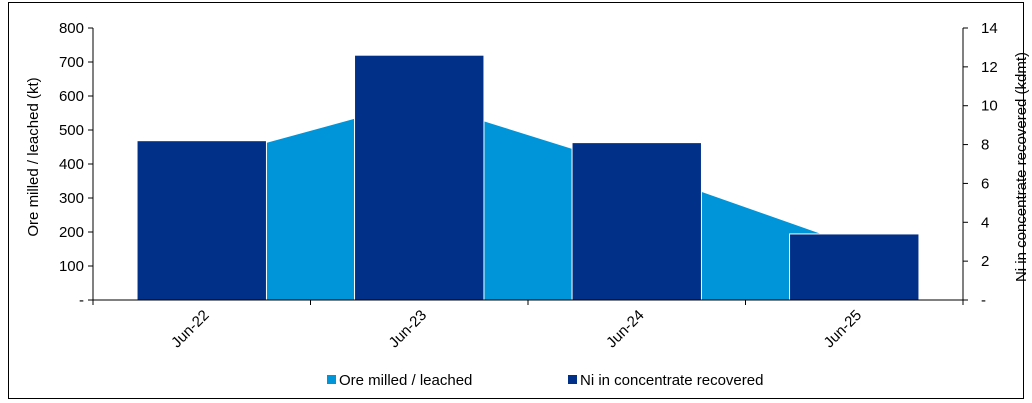 This screenshot has height=403, width=1032. Describe the element at coordinates (989, 67) in the screenshot. I see `y-right-tick-label: 12` at that location.